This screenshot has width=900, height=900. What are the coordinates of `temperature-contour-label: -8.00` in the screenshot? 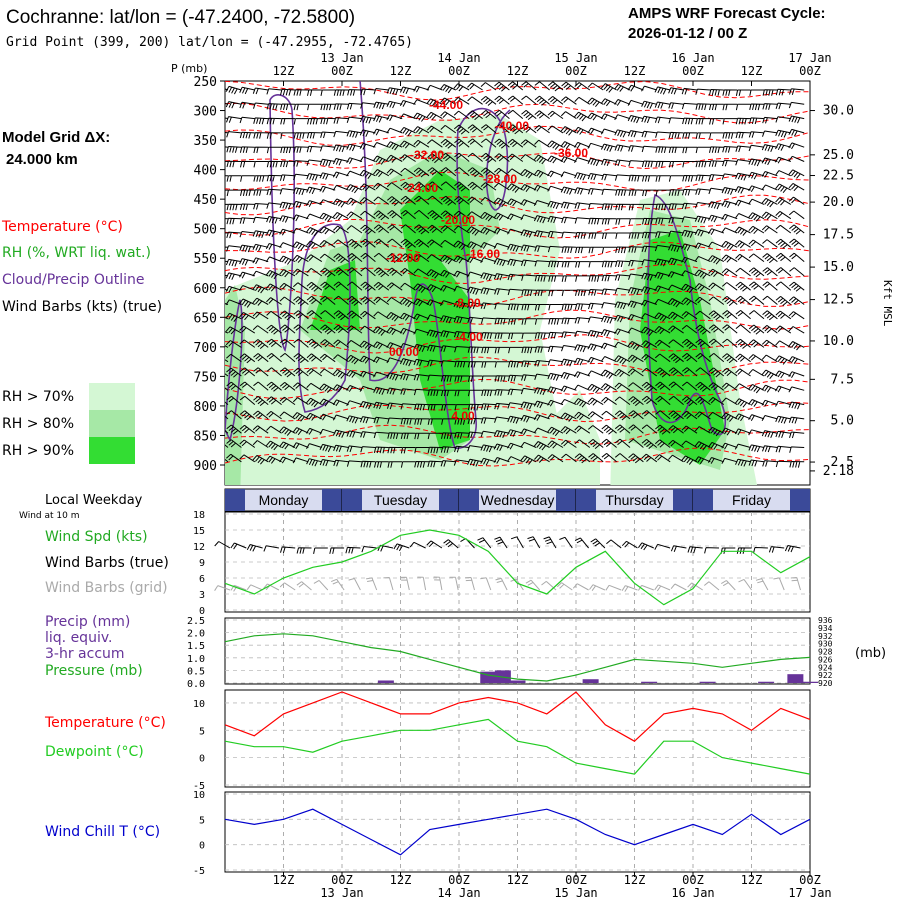 It's located at (467, 303).